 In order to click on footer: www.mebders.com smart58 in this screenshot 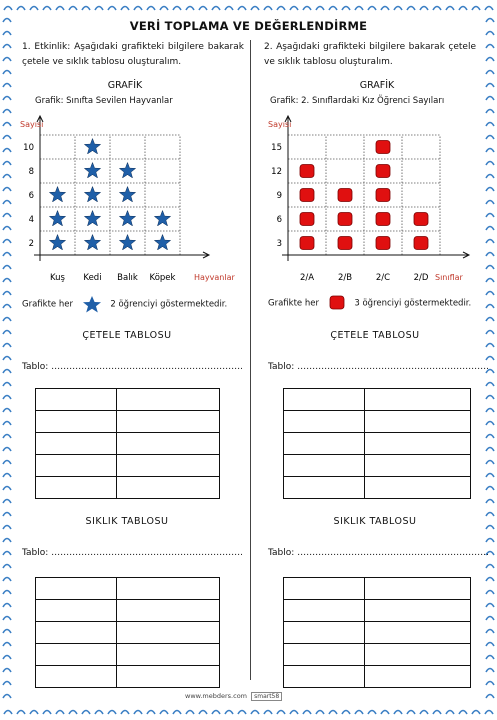, I will do `click(234, 696)`.